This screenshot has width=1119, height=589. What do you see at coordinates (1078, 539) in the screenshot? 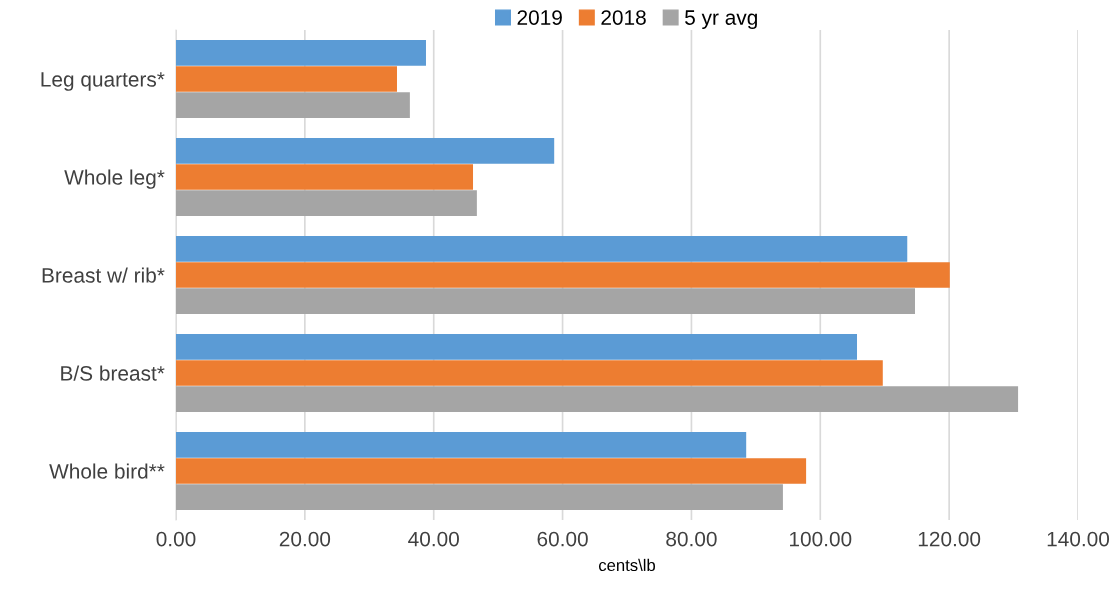
I see `x-tick-label: 140.00` at bounding box center [1078, 539].